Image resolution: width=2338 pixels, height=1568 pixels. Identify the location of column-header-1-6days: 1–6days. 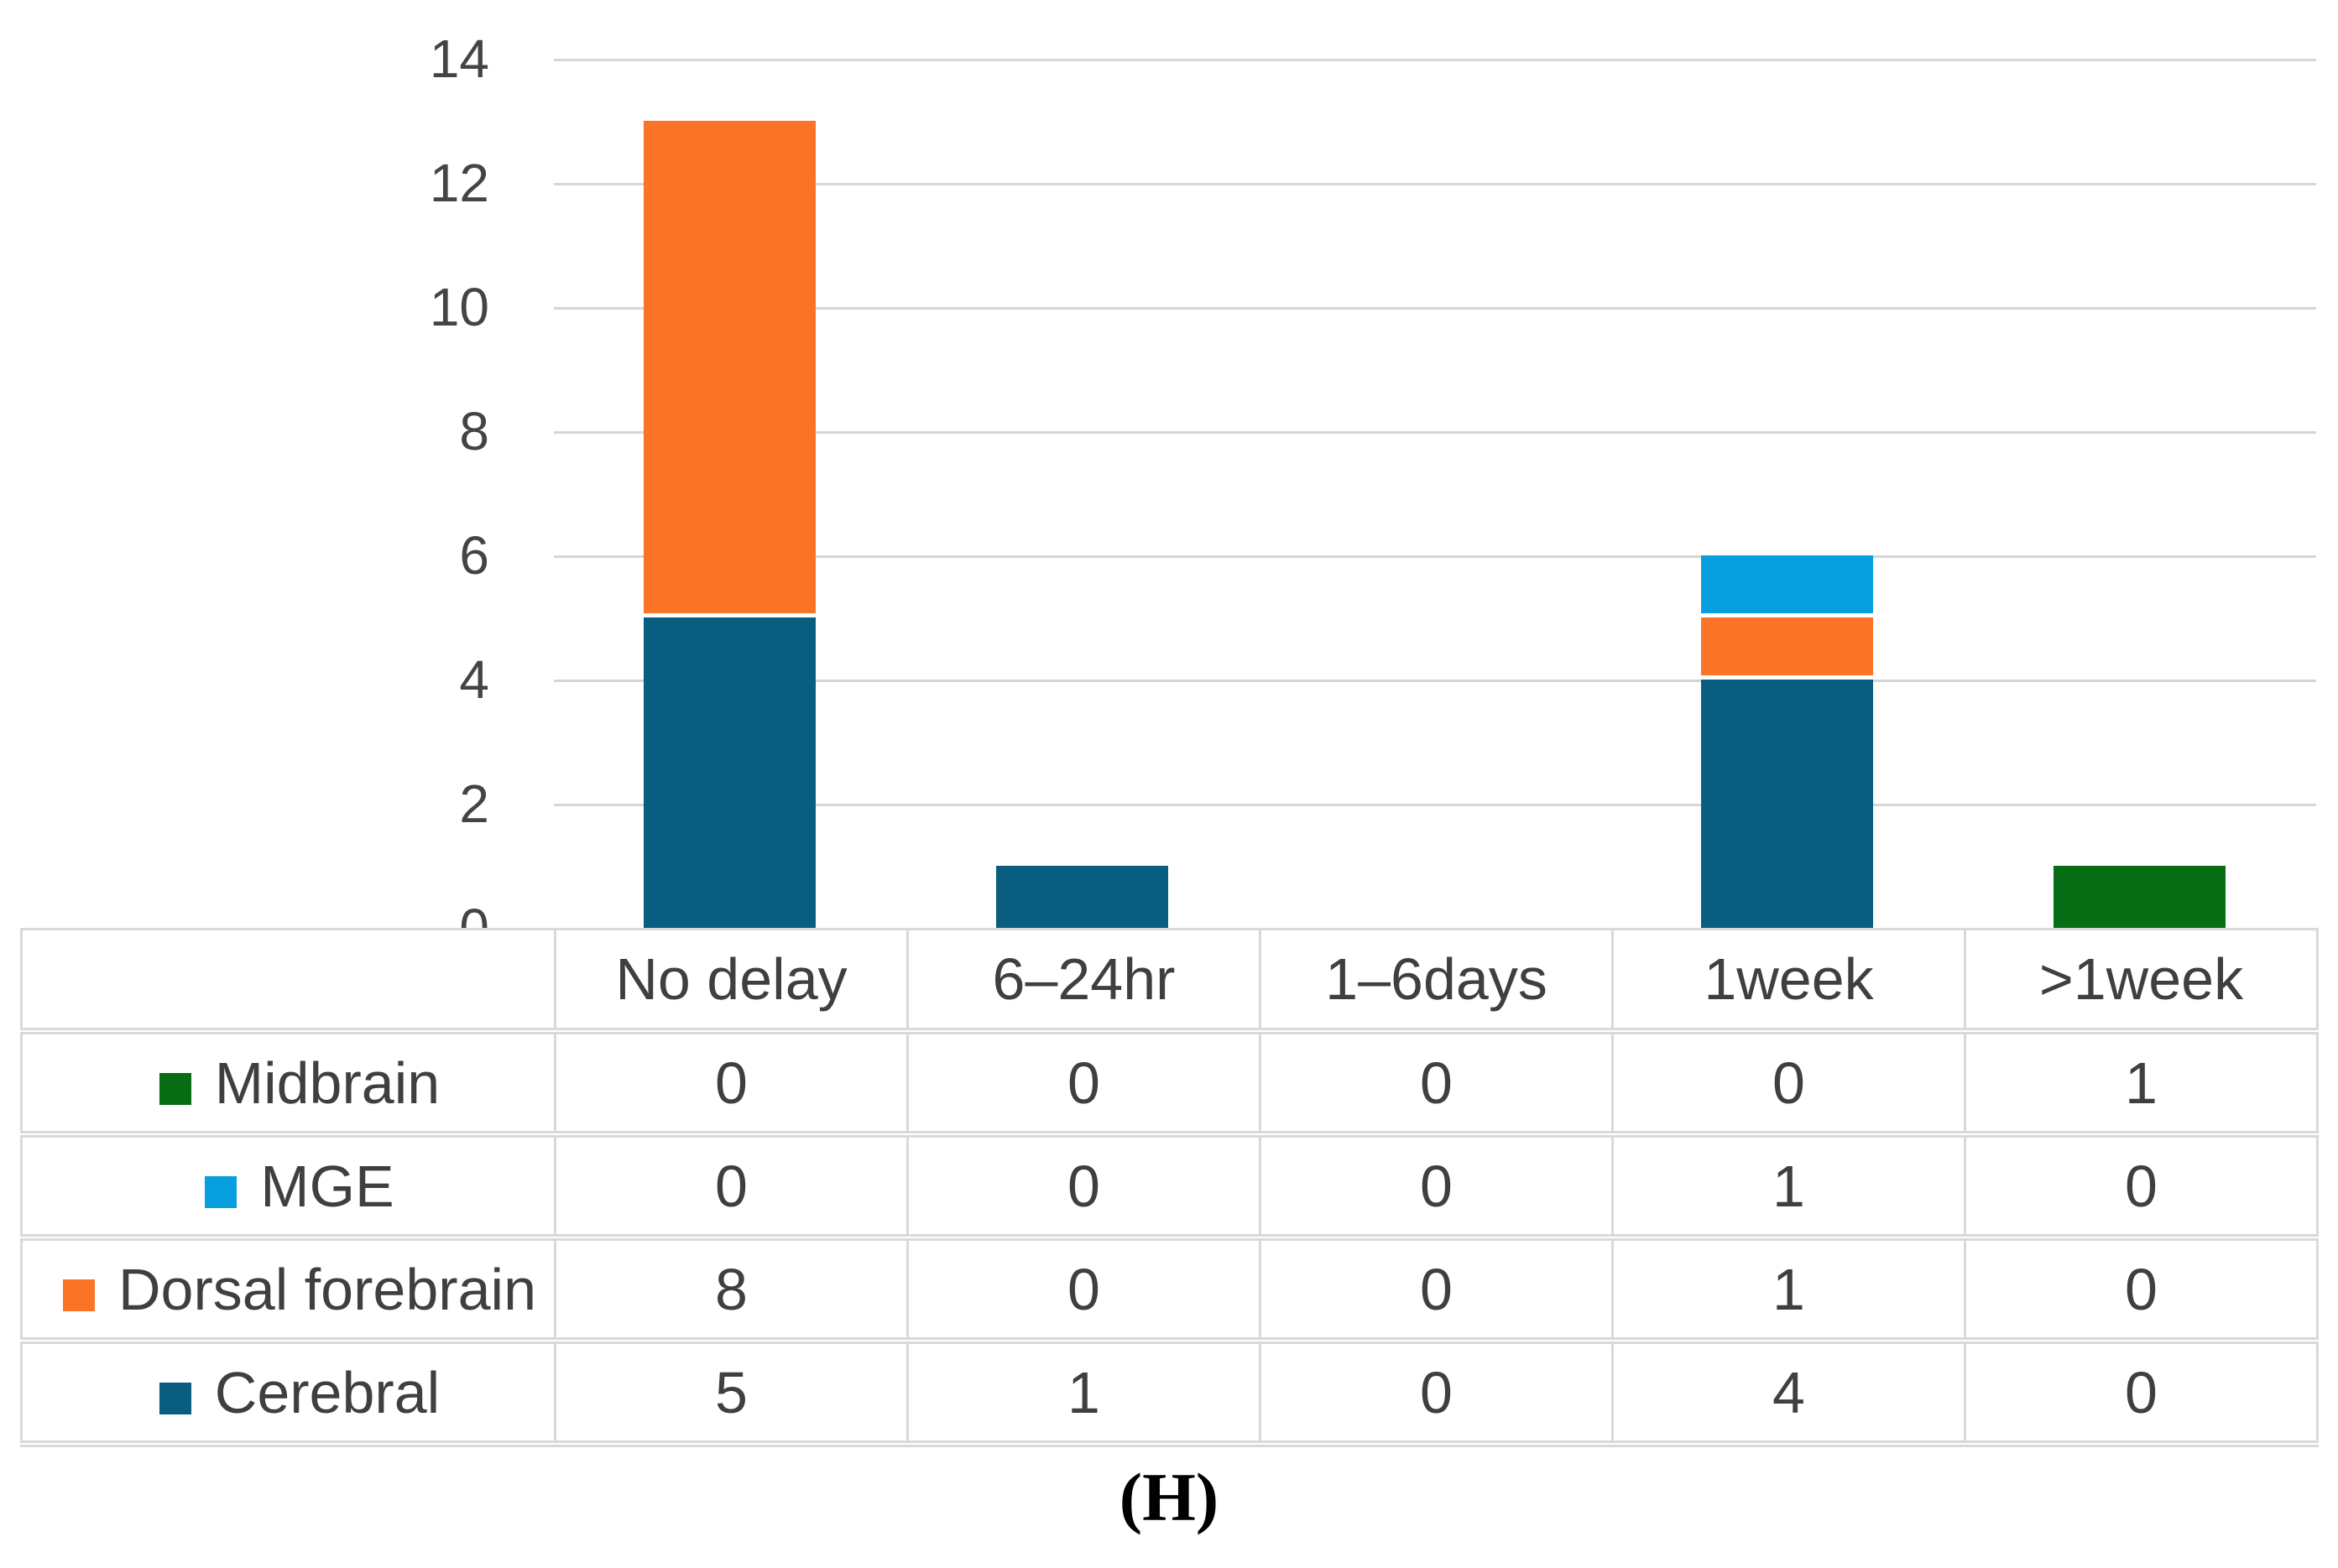
(1436, 981).